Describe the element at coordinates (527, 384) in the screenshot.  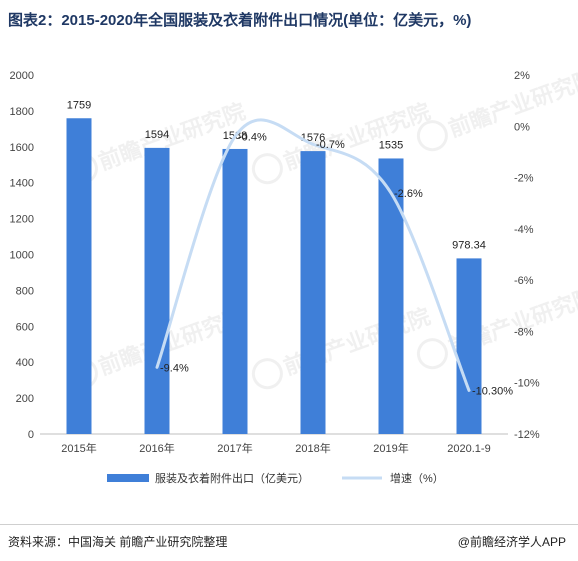
I see `y-right-tick-label: -10%` at that location.